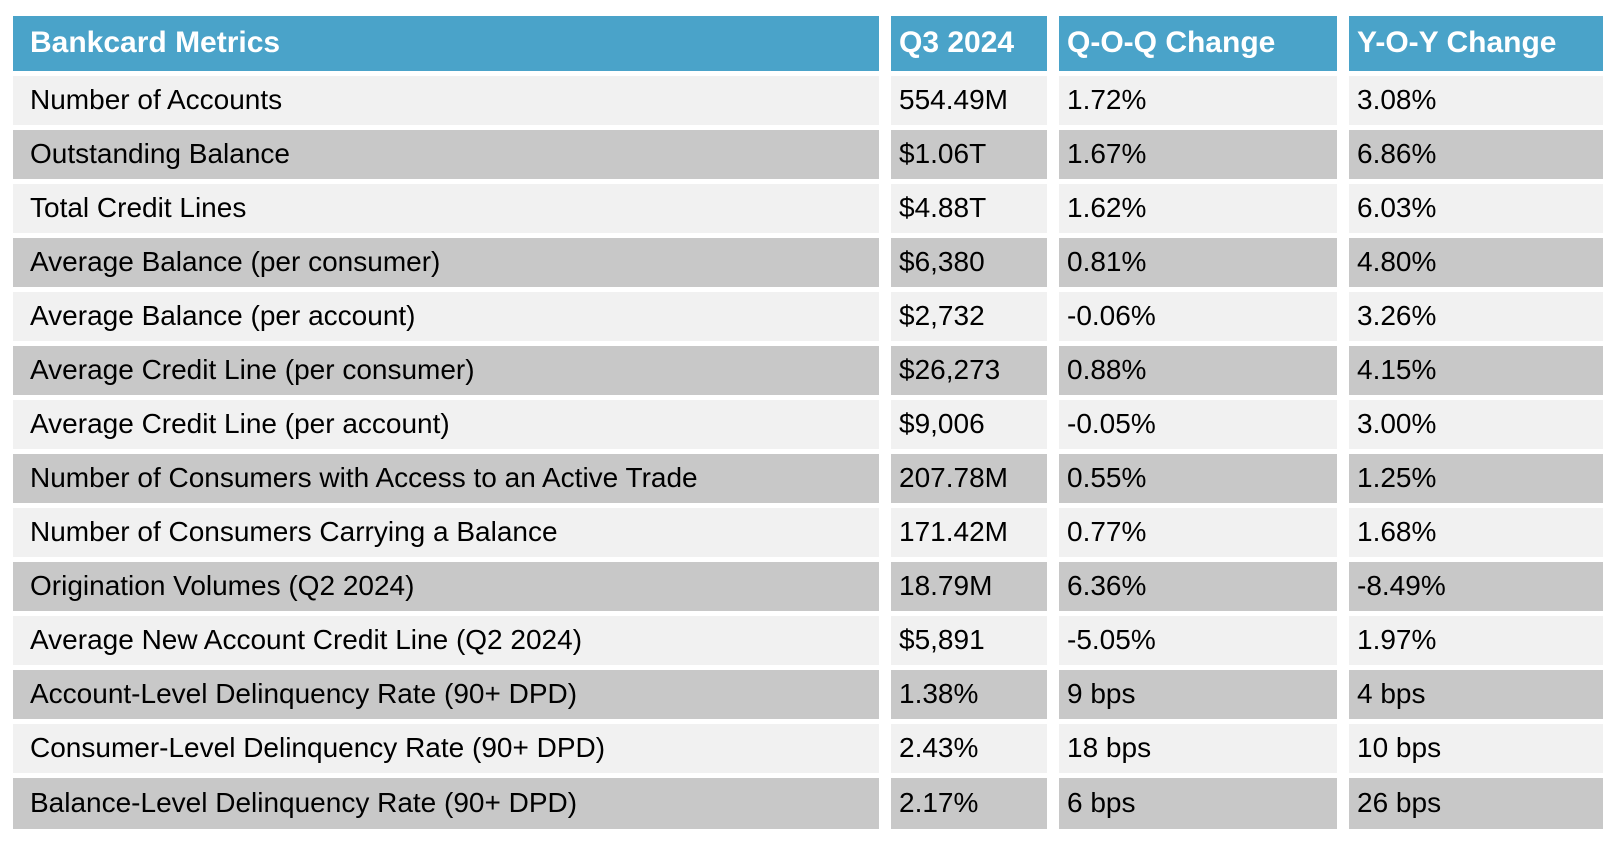 This screenshot has width=1618, height=850. I want to click on metric-name-cell: Average Balance (per account), so click(449, 317).